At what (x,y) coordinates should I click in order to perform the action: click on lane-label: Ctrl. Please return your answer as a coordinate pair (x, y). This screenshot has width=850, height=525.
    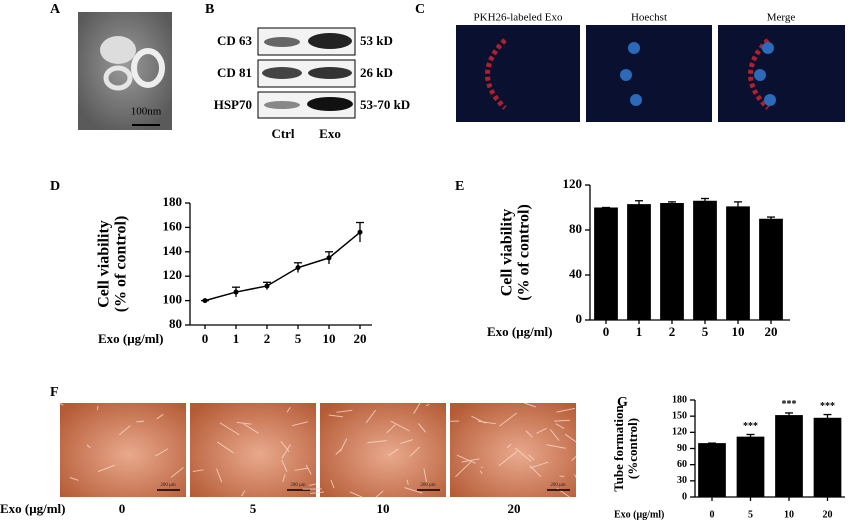
    Looking at the image, I should click on (282, 133).